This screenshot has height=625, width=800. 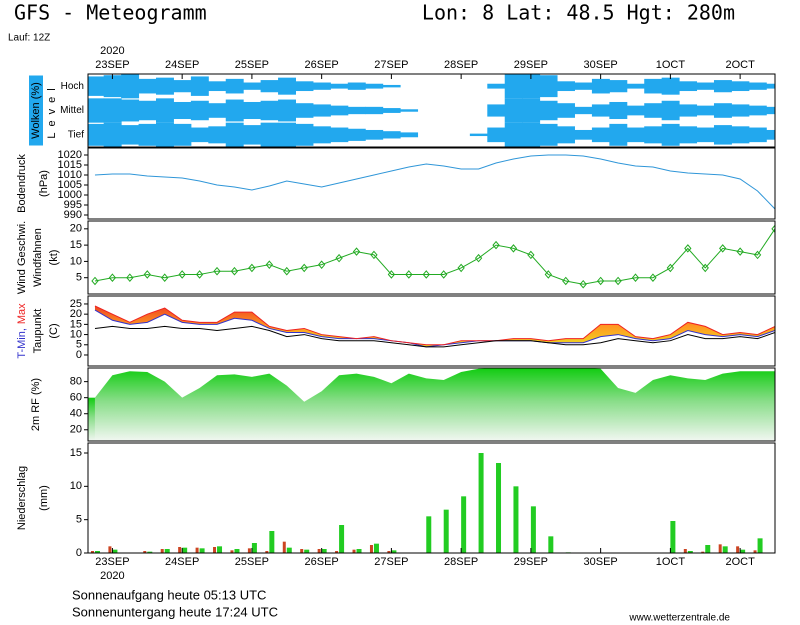 I want to click on y-tick-label: 15, so click(x=76, y=324).